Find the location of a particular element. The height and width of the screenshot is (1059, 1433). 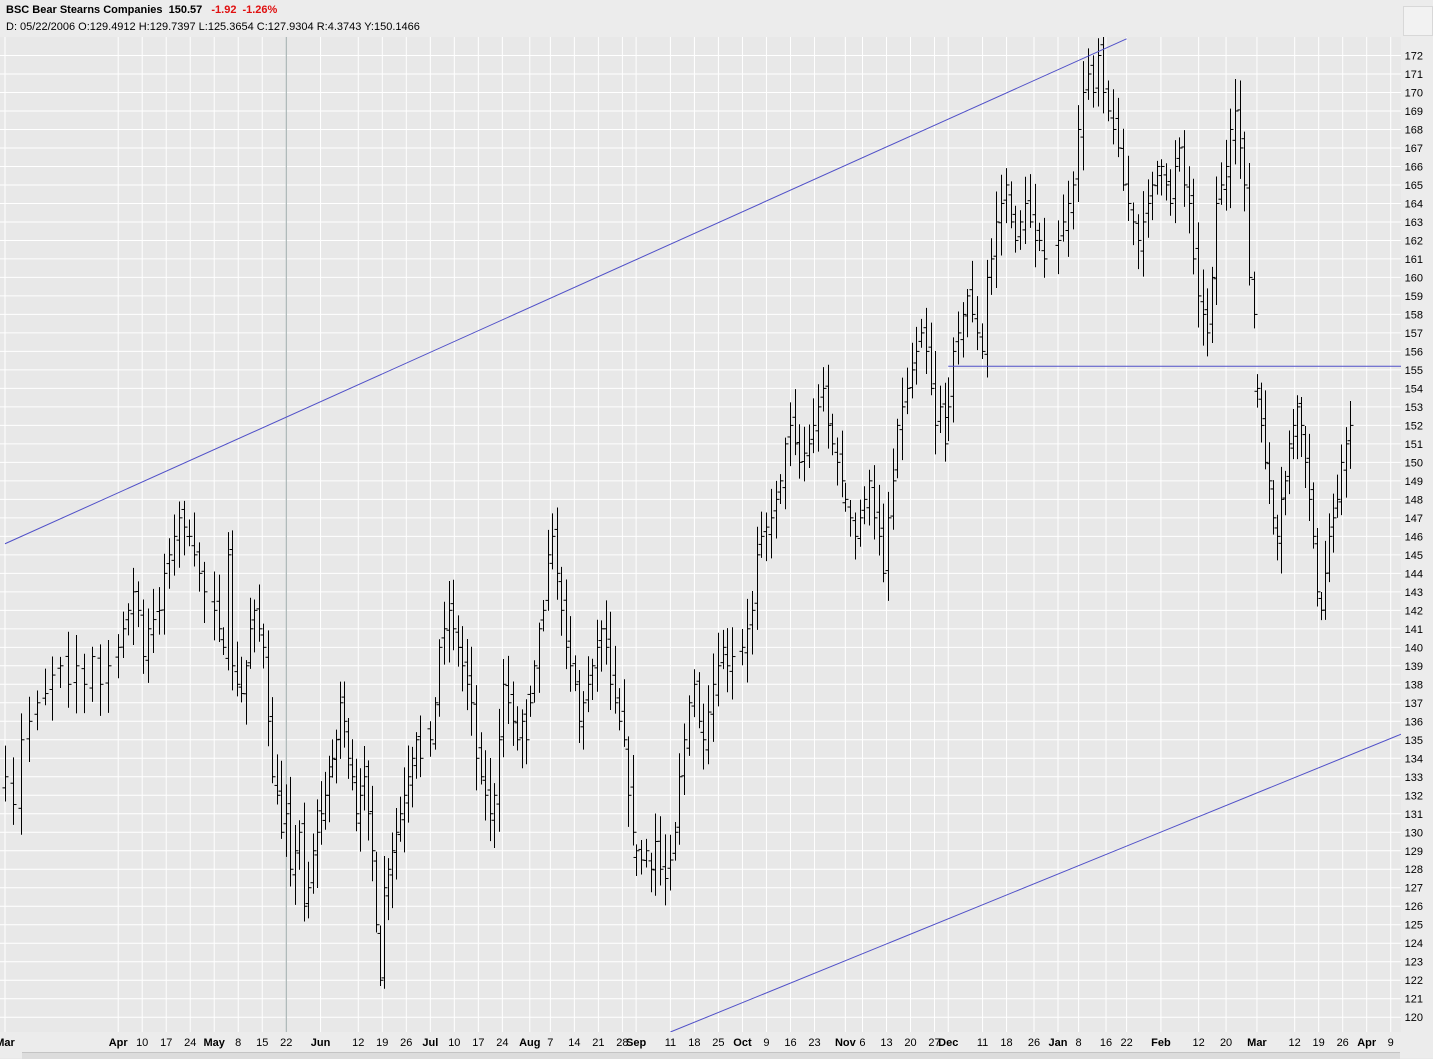

y-tick-label: 133 is located at coordinates (1414, 778).